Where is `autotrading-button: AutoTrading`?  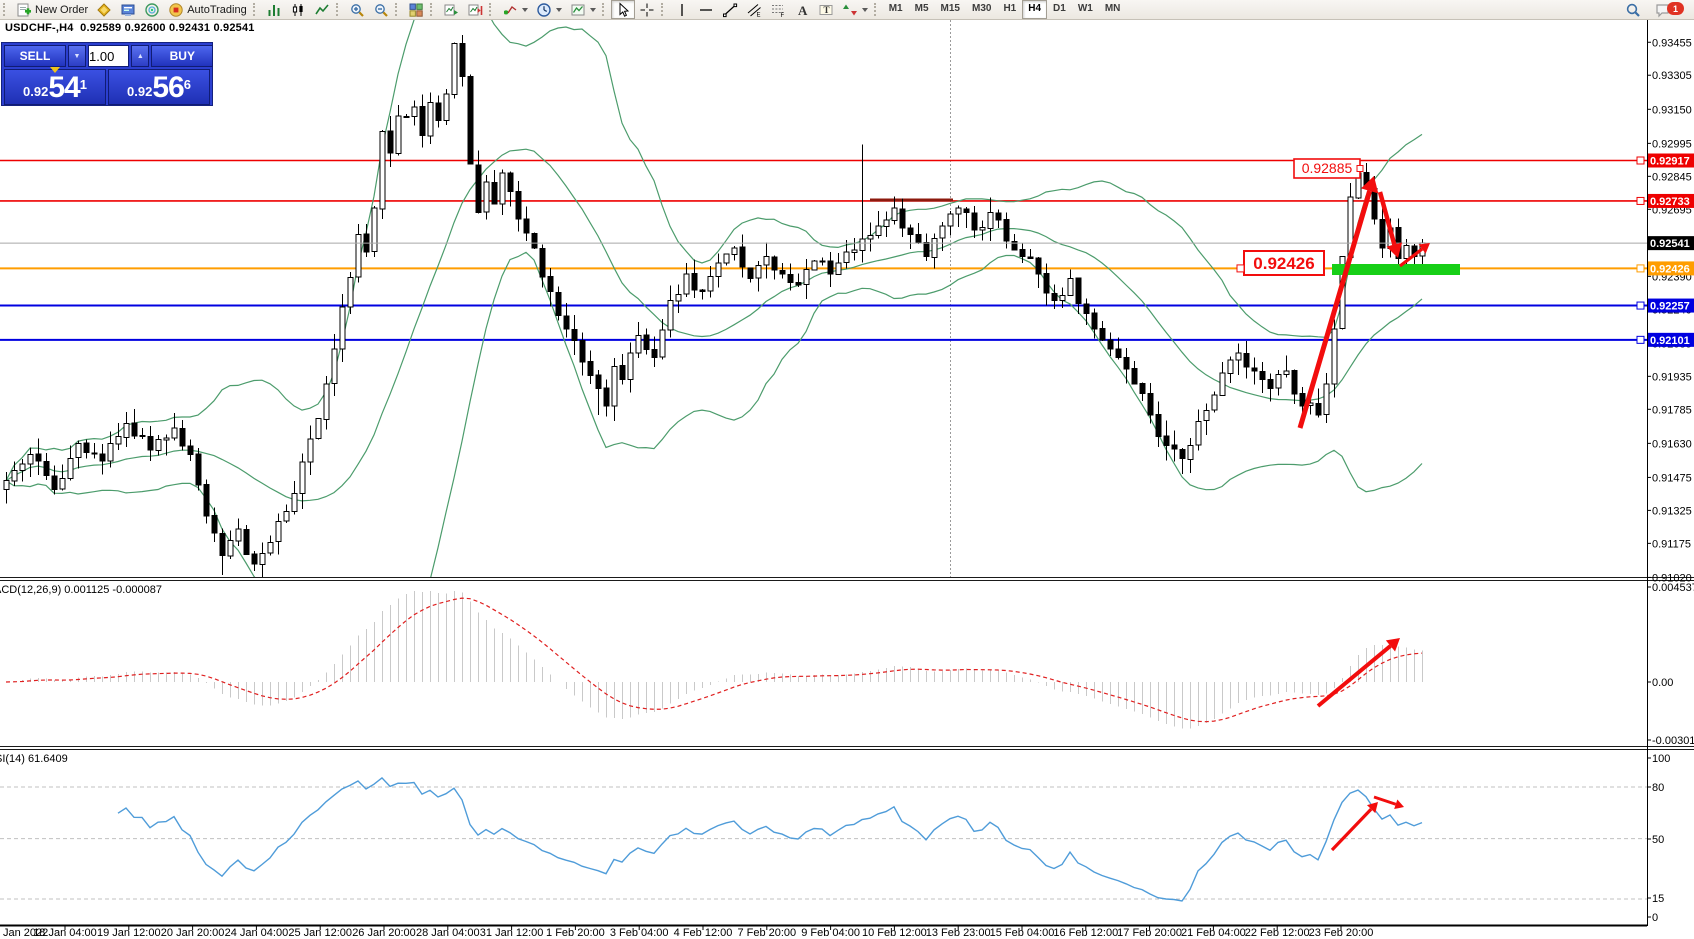 autotrading-button: AutoTrading is located at coordinates (207, 9).